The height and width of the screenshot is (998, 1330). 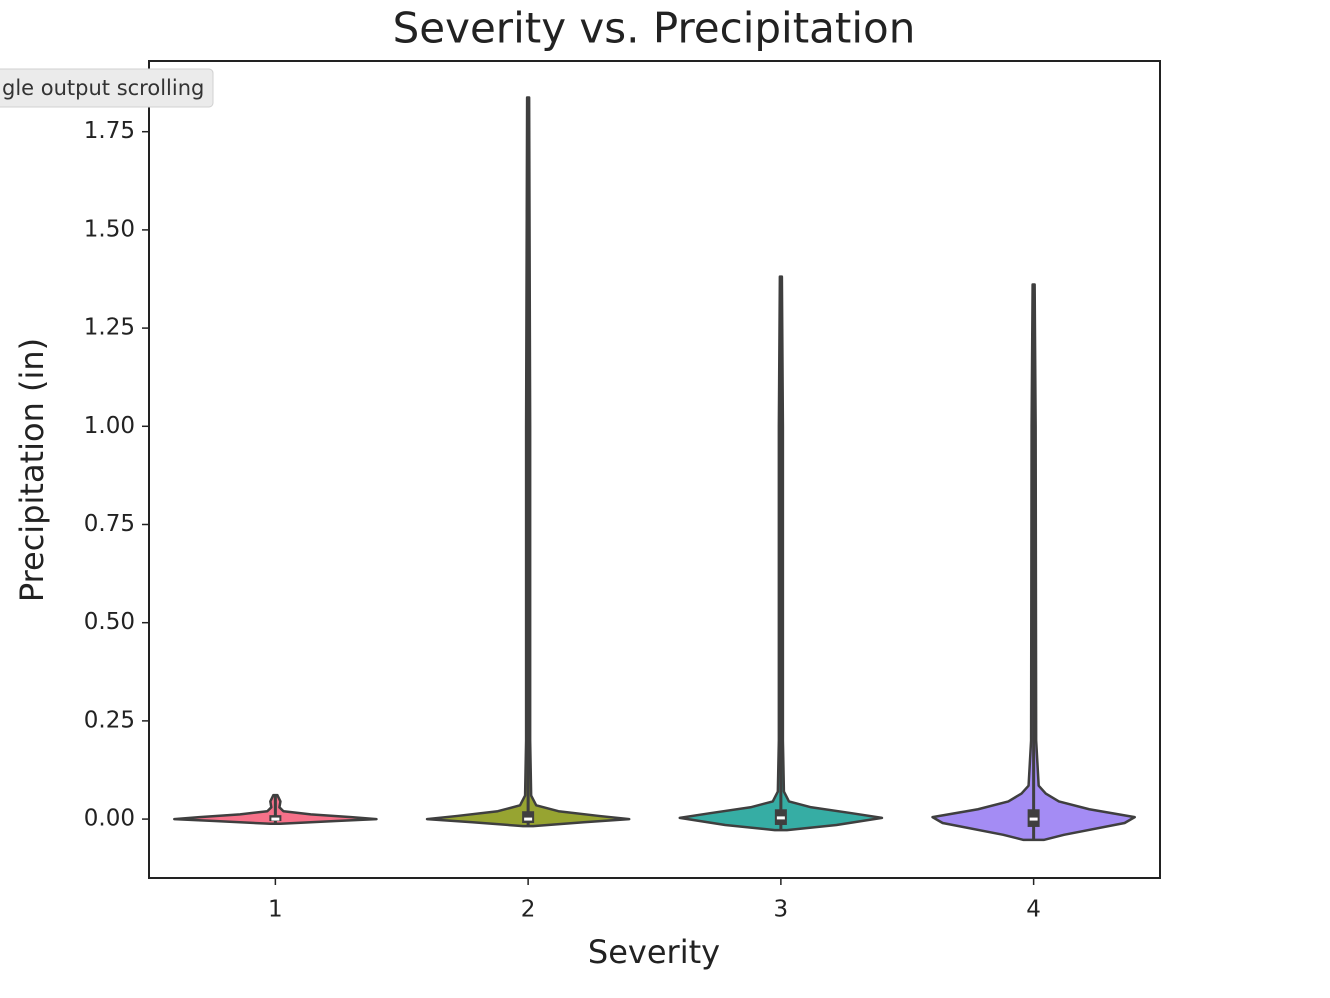 I want to click on chart-title: Severity vs. Precipitation, so click(x=654, y=28).